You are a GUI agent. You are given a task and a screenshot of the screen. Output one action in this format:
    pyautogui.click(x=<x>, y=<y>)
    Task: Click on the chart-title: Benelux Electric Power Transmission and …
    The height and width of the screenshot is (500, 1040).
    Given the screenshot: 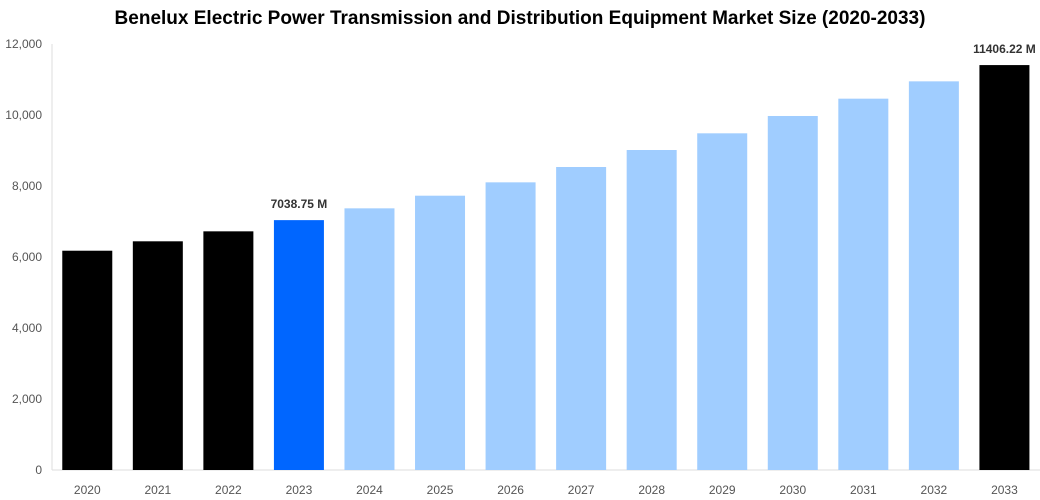 What is the action you would take?
    pyautogui.click(x=520, y=18)
    